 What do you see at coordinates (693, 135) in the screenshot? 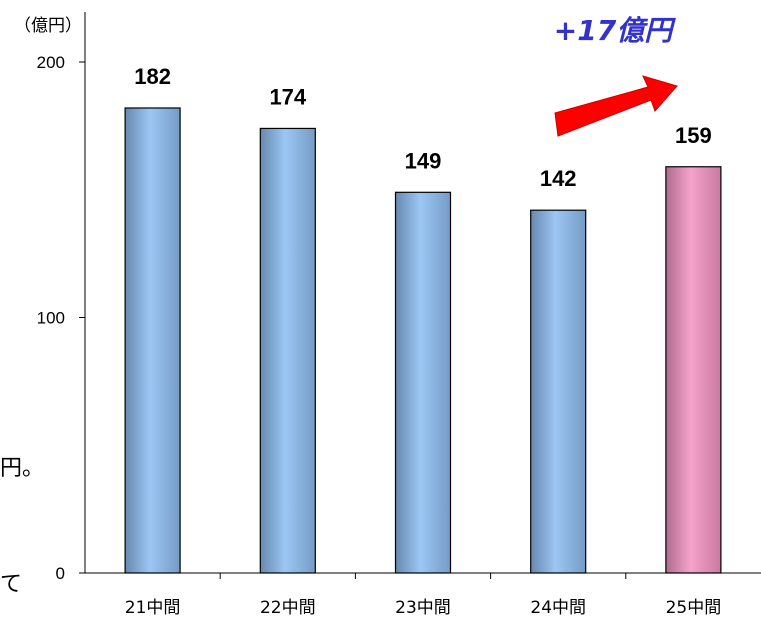
I see `value-label: 159` at bounding box center [693, 135].